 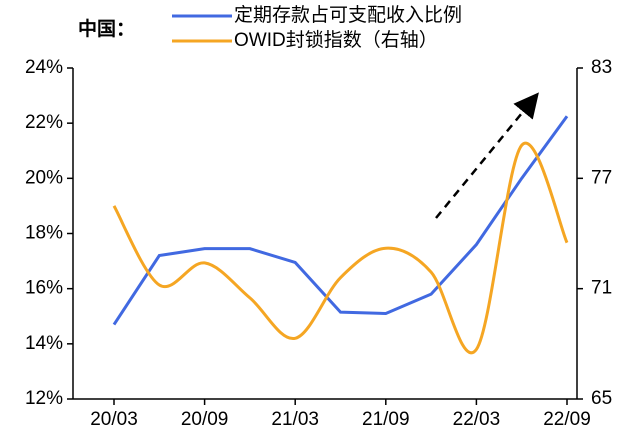 I want to click on y-tick-label: 12%, so click(x=44, y=398).